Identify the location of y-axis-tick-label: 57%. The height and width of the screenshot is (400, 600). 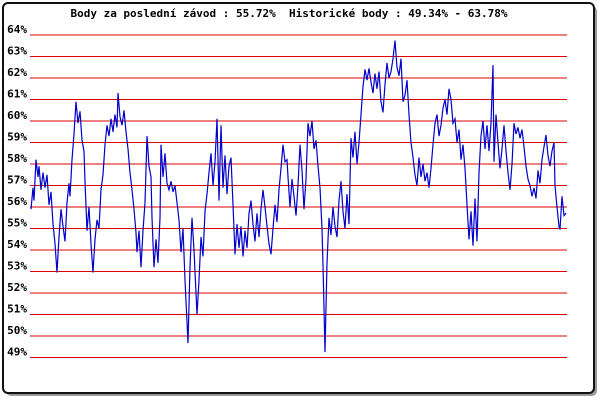
(17, 180).